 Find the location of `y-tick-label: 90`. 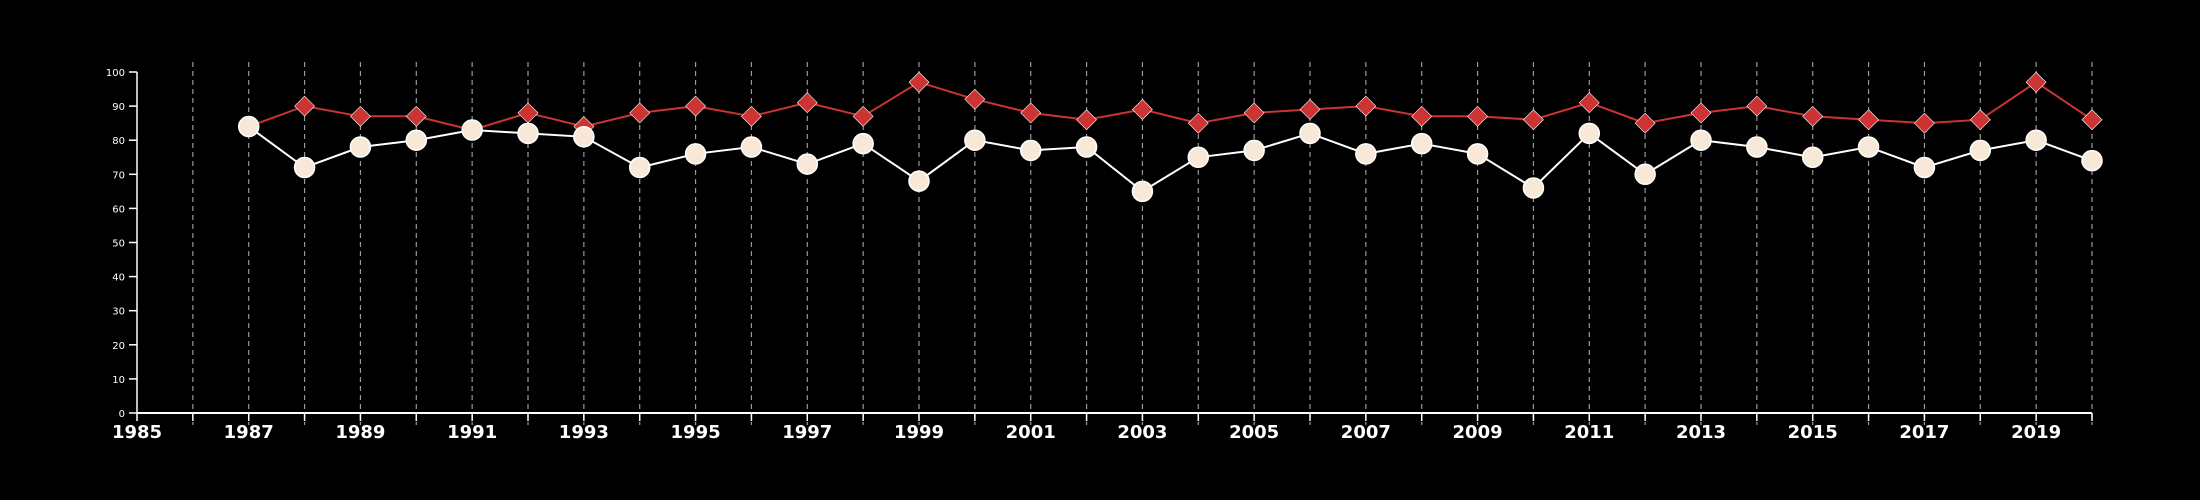

y-tick-label: 90 is located at coordinates (118, 107).